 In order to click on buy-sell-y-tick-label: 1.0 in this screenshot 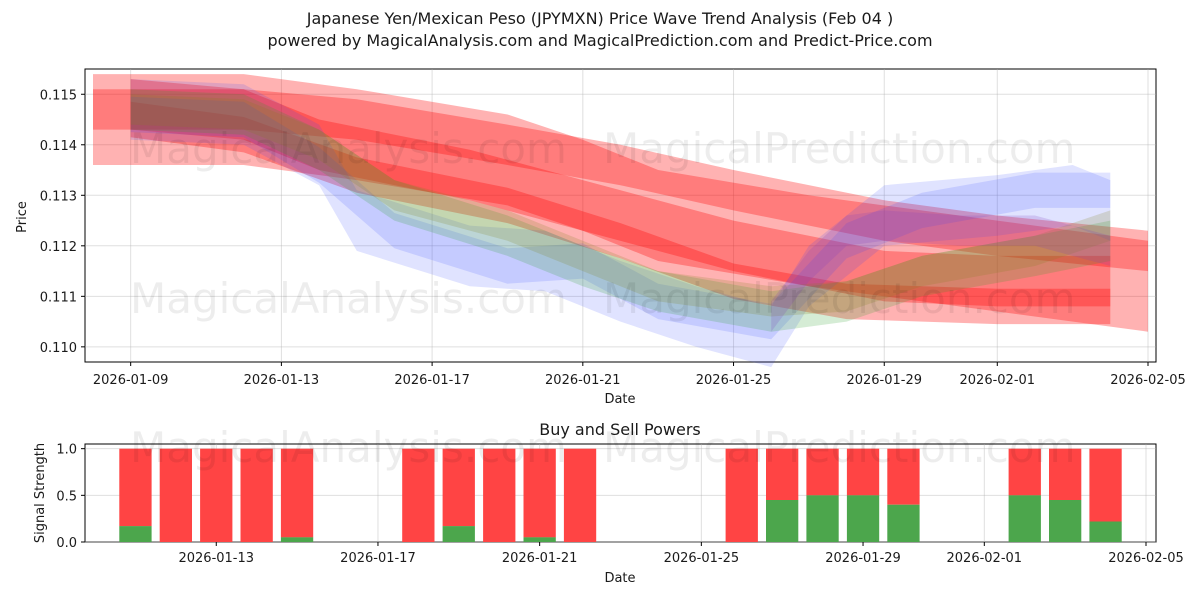, I will do `click(66, 450)`.